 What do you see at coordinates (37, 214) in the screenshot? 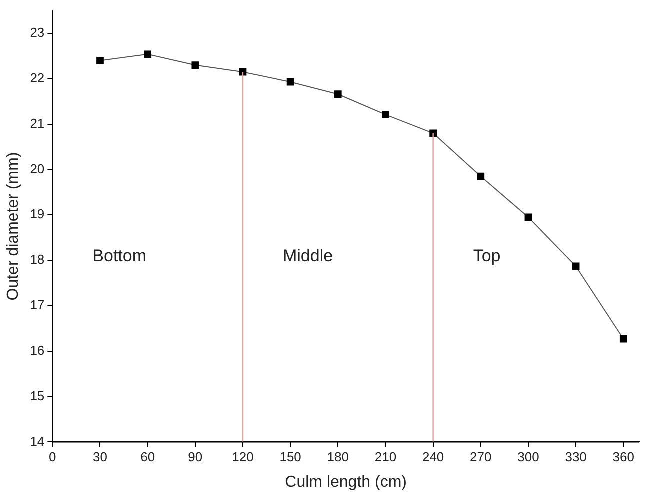
I see `y-tick-label: 19` at bounding box center [37, 214].